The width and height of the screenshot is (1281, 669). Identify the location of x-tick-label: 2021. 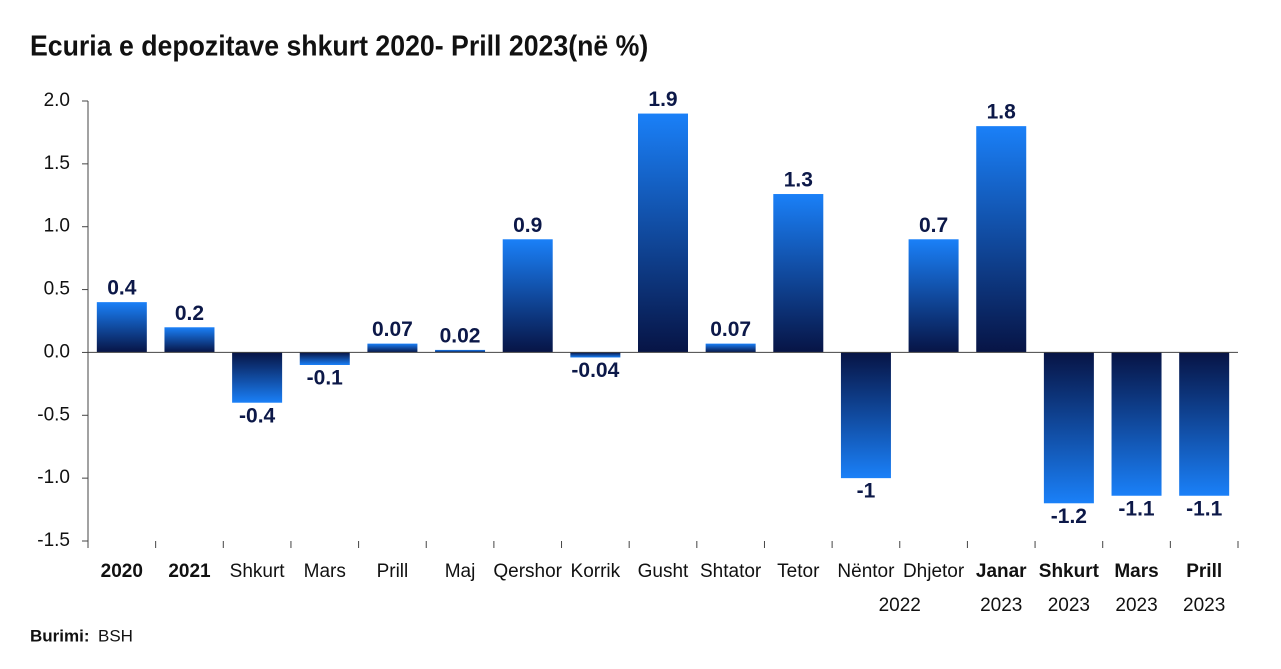
(189, 571).